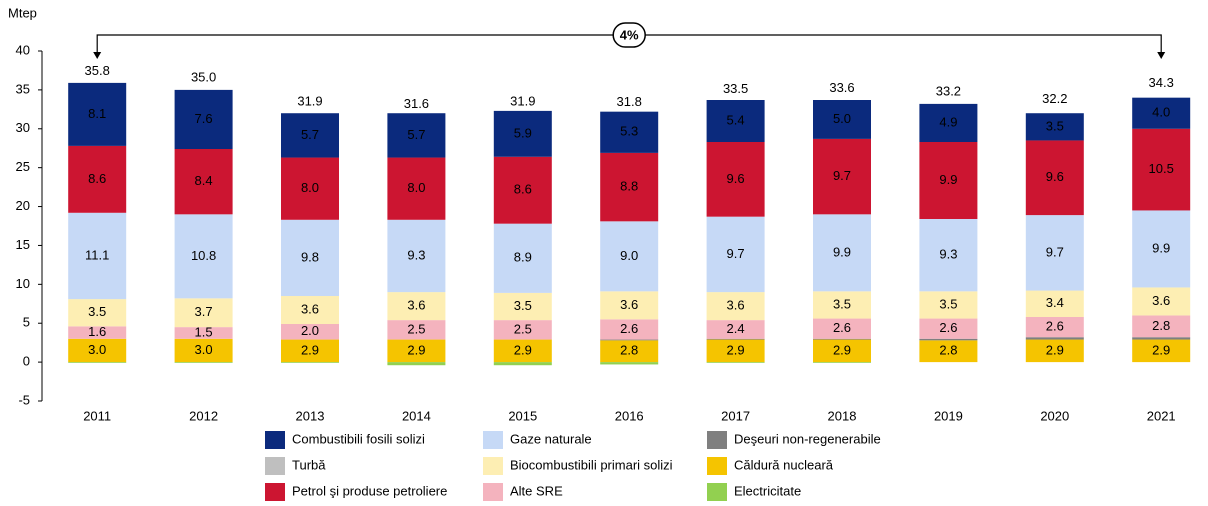 The image size is (1208, 506). Describe the element at coordinates (26, 361) in the screenshot. I see `y-tick-label: 0` at that location.